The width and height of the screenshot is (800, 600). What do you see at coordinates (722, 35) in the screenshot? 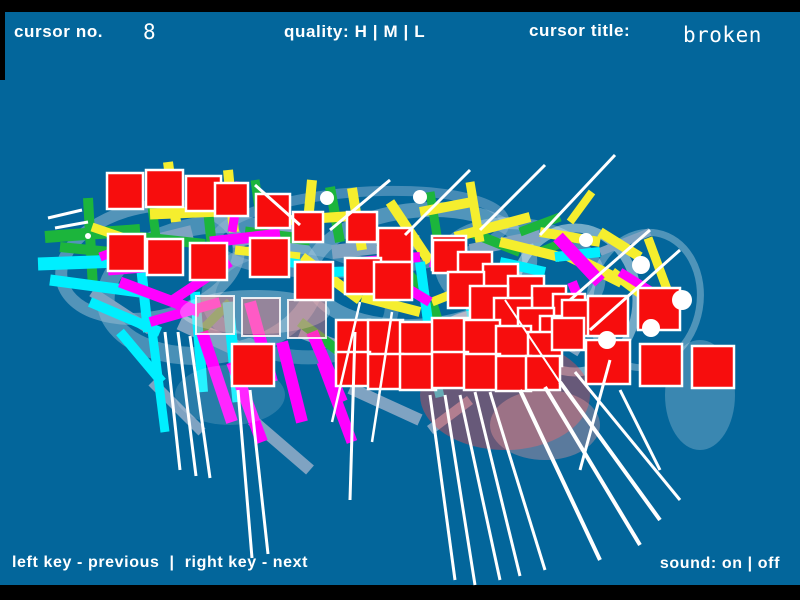
I see `cursor-title-value: broken` at bounding box center [722, 35].